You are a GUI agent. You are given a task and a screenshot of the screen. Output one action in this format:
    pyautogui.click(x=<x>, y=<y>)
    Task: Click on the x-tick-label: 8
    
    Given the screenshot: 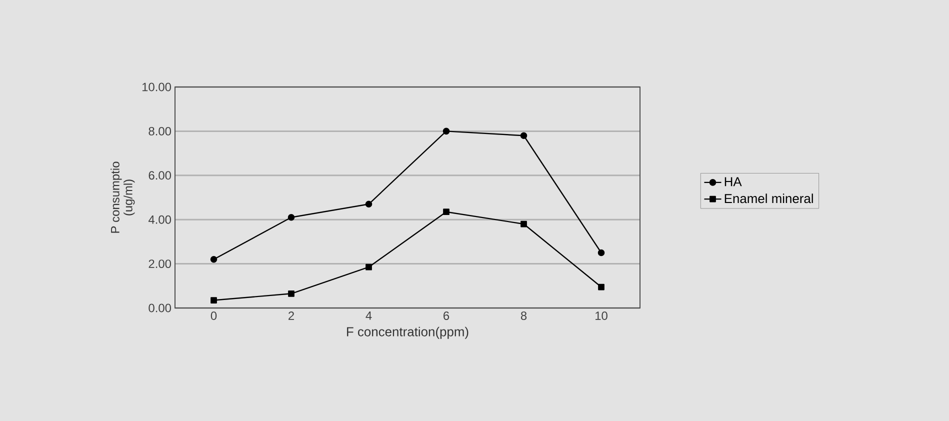 What is the action you would take?
    pyautogui.click(x=523, y=316)
    